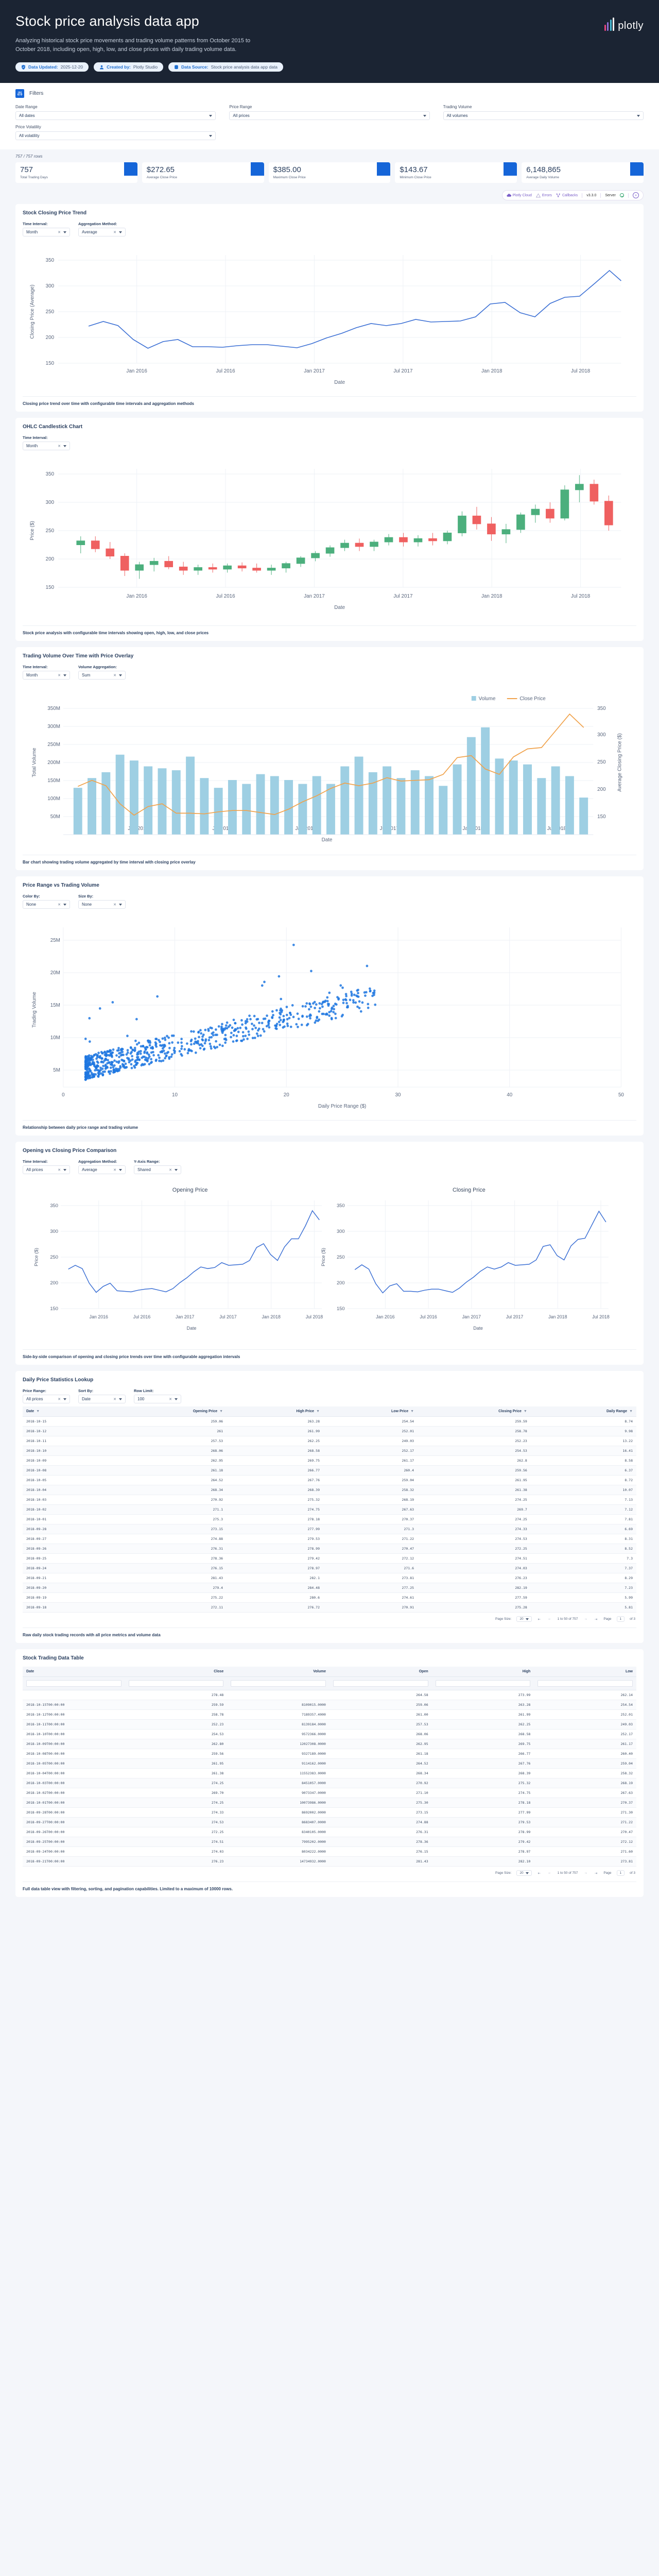  What do you see at coordinates (329, 1558) in the screenshot?
I see `table-row: 2018-09-25 278.36 279.42 272.12 274.51 7.3` at bounding box center [329, 1558].